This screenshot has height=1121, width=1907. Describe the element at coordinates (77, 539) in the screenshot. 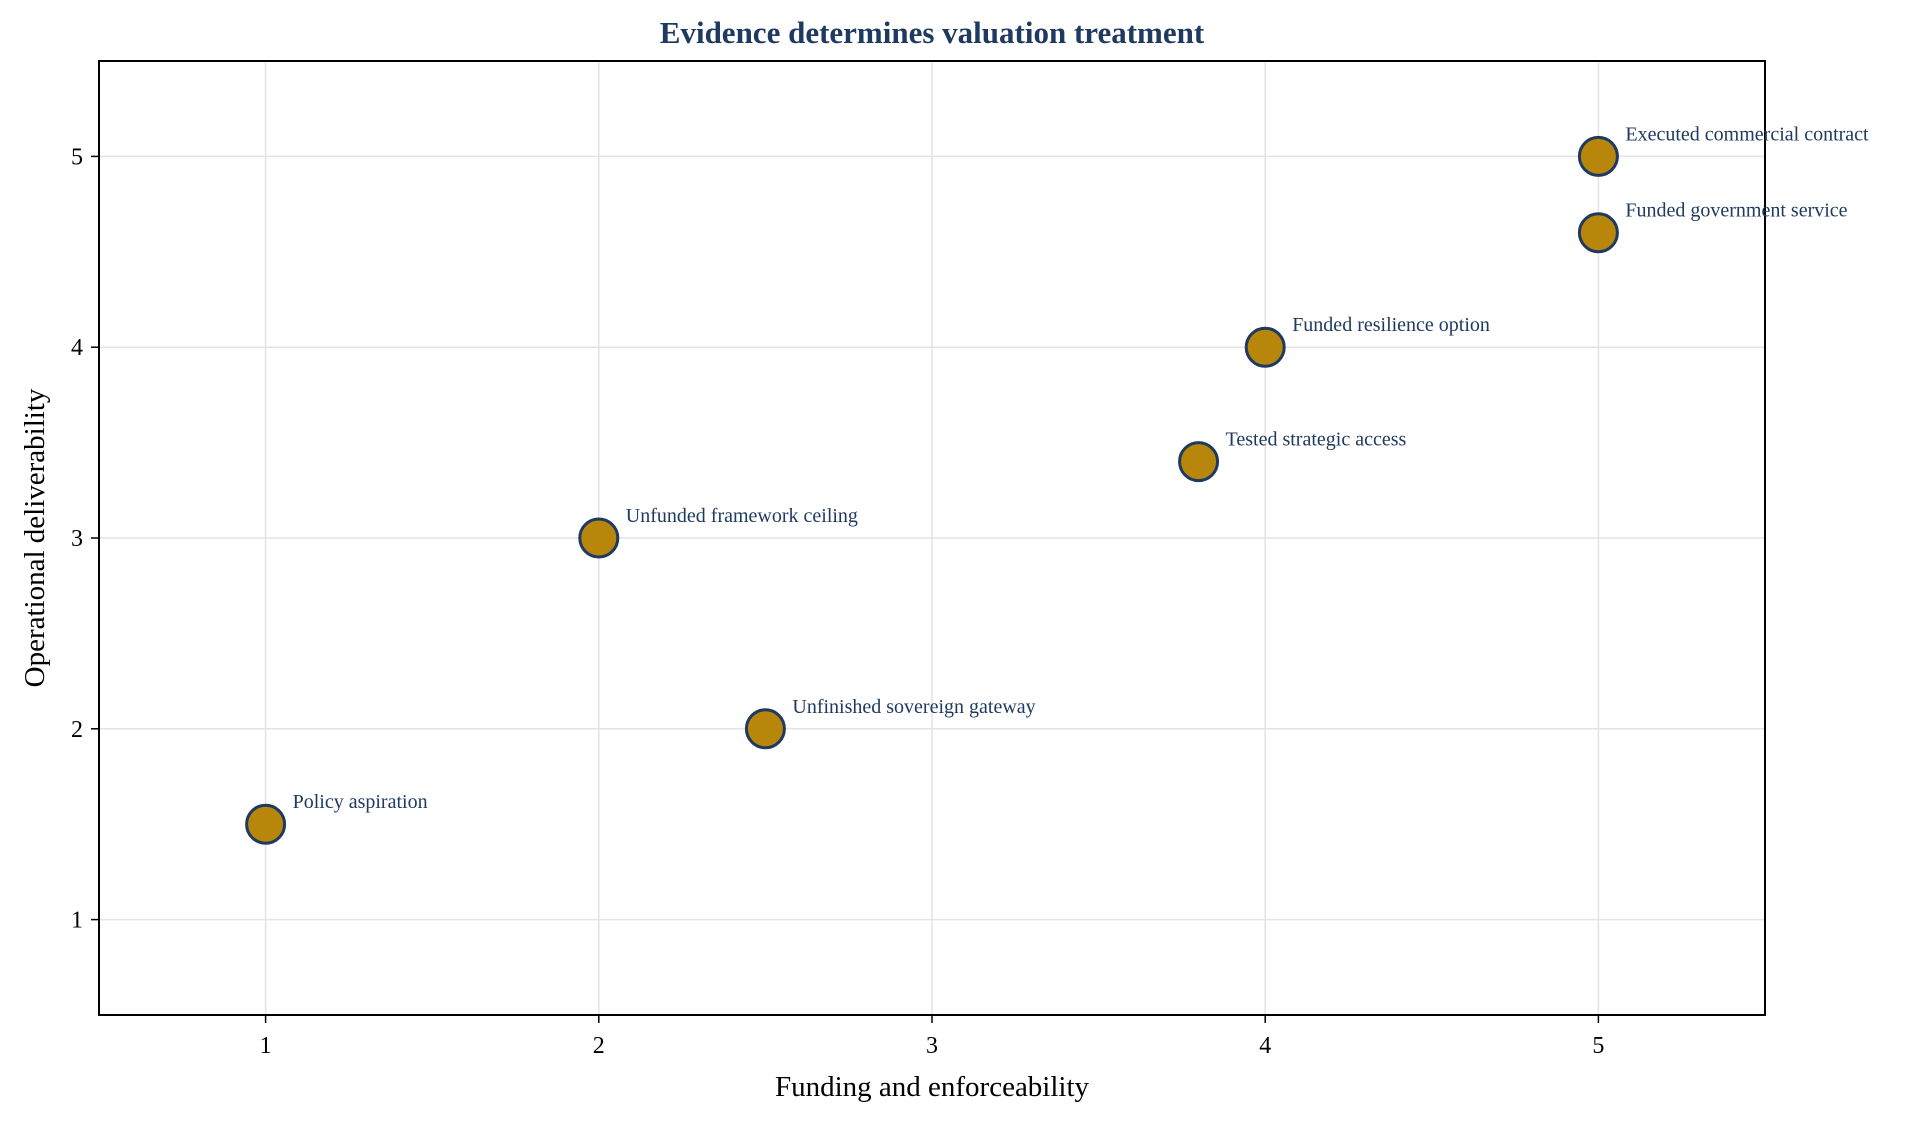

I see `y-tick-label: 3` at that location.